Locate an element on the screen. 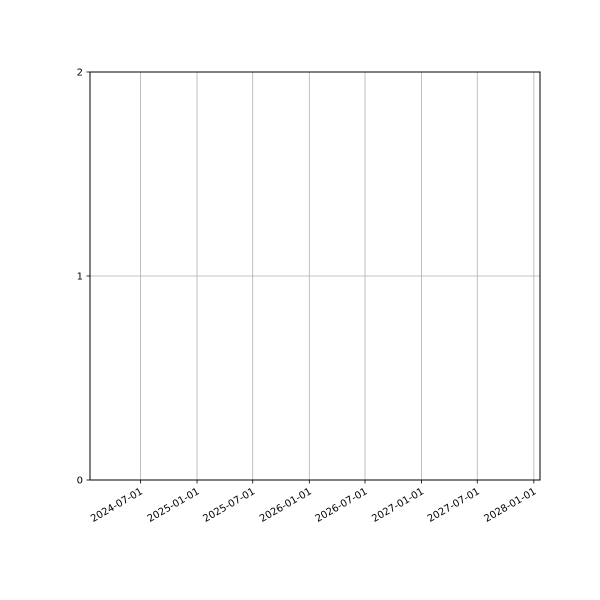 The height and width of the screenshot is (600, 600). y-tick-label: 0 is located at coordinates (80, 481).